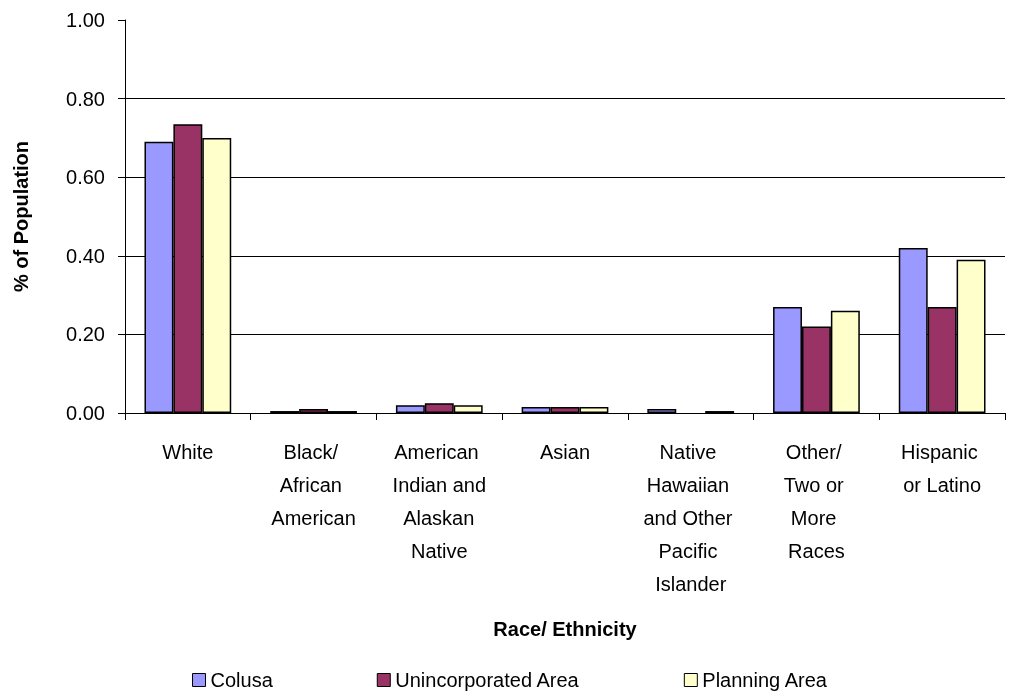 The image size is (1020, 696). What do you see at coordinates (816, 501) in the screenshot?
I see `x-tick-label: Other/ Two or More Races` at bounding box center [816, 501].